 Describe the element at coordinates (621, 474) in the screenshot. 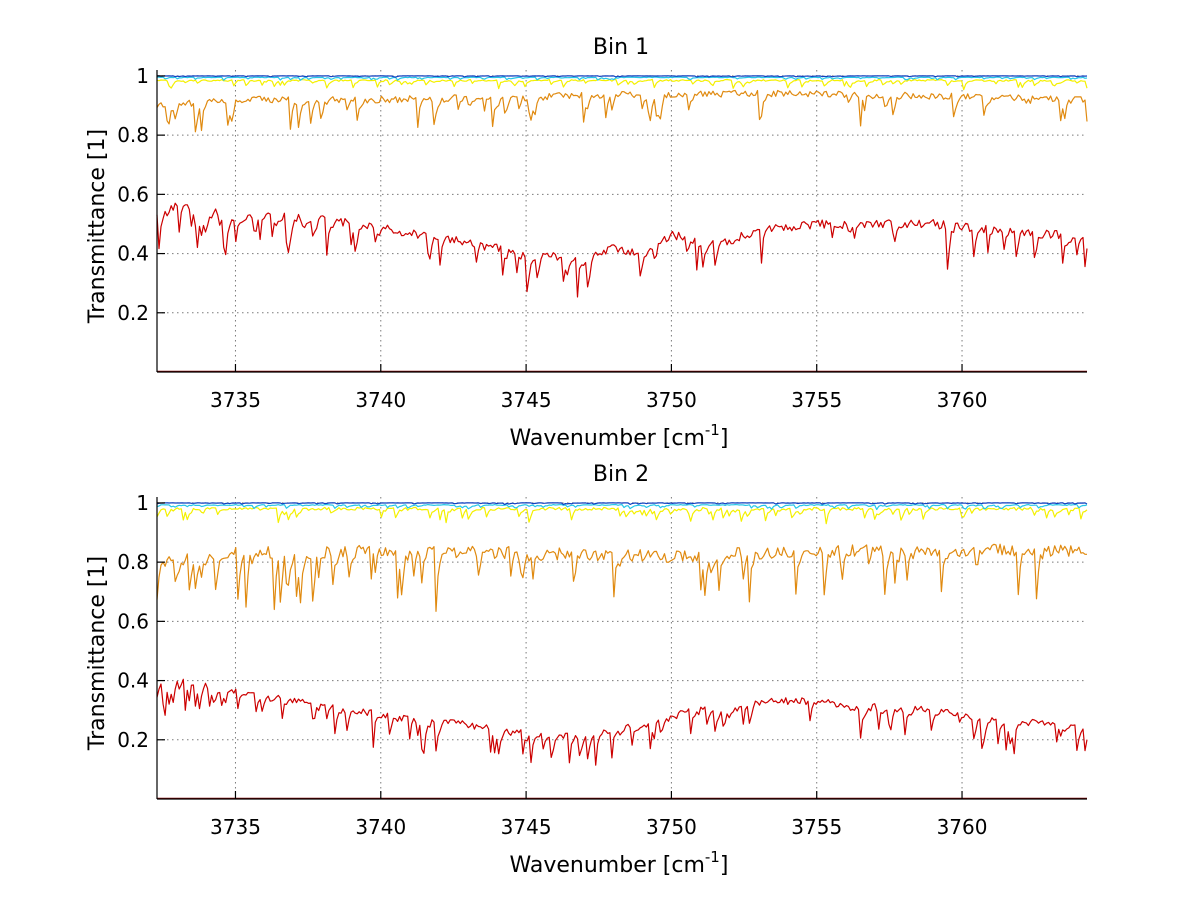

I see `plot-title: Bin 2` at that location.